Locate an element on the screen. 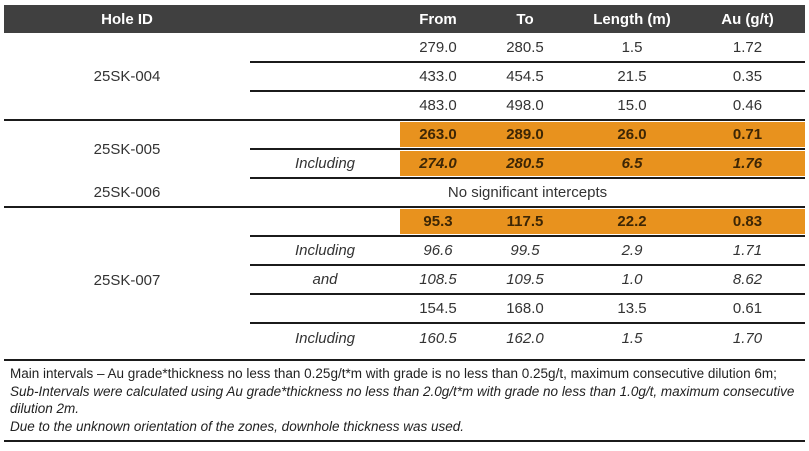 The width and height of the screenshot is (809, 451). no-intercepts-cell: No significant intercepts is located at coordinates (527, 193).